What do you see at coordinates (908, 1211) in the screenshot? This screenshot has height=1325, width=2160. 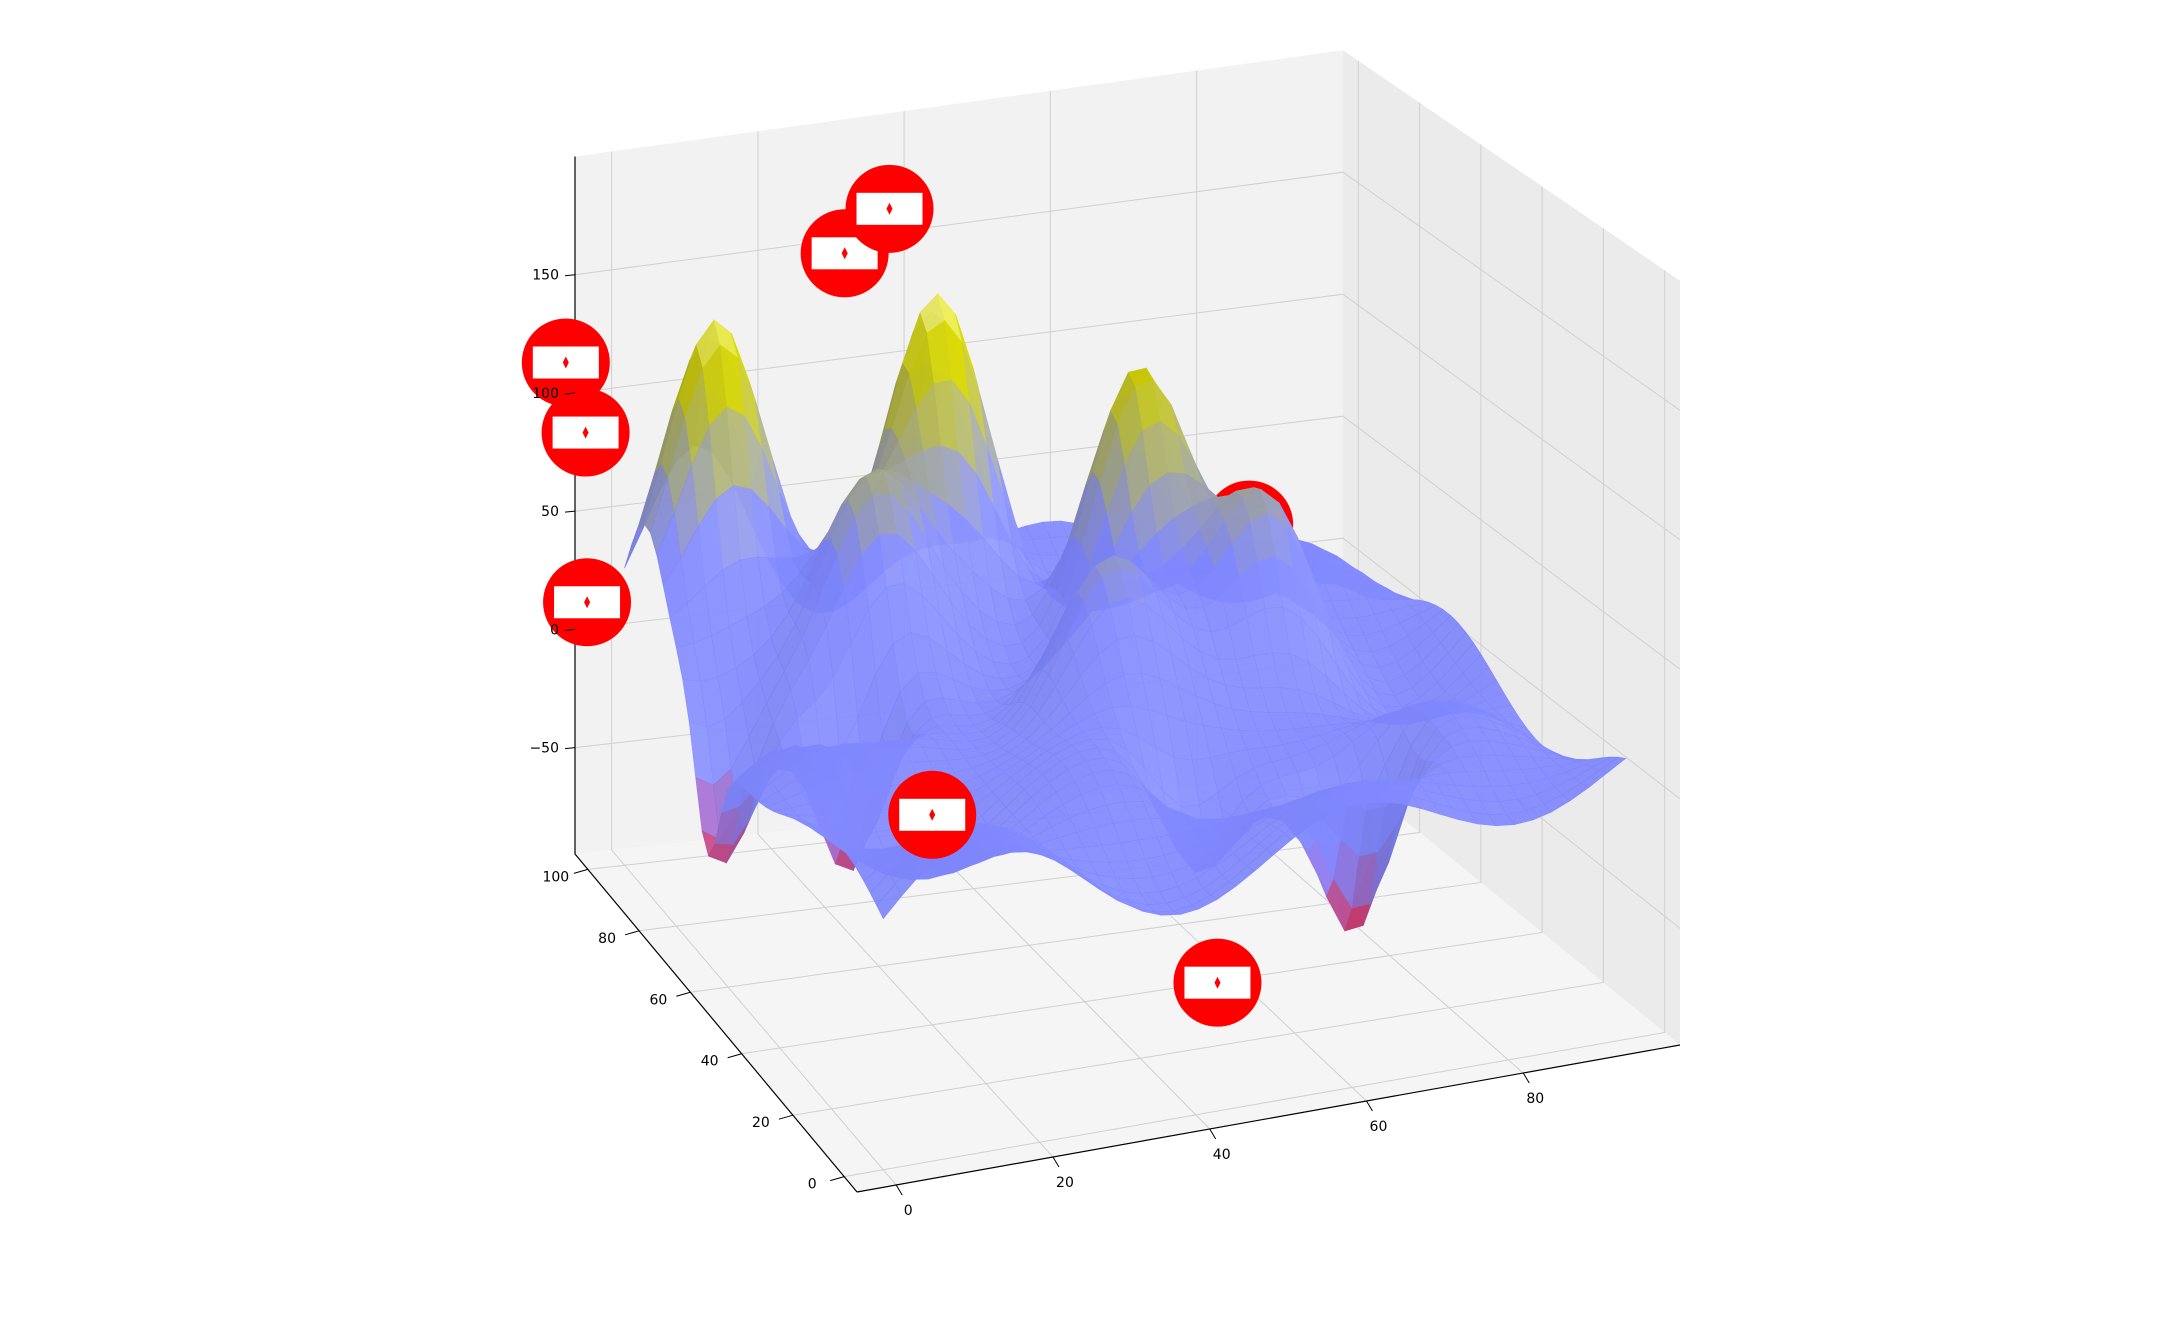 I see `x-tick-label: 0` at bounding box center [908, 1211].